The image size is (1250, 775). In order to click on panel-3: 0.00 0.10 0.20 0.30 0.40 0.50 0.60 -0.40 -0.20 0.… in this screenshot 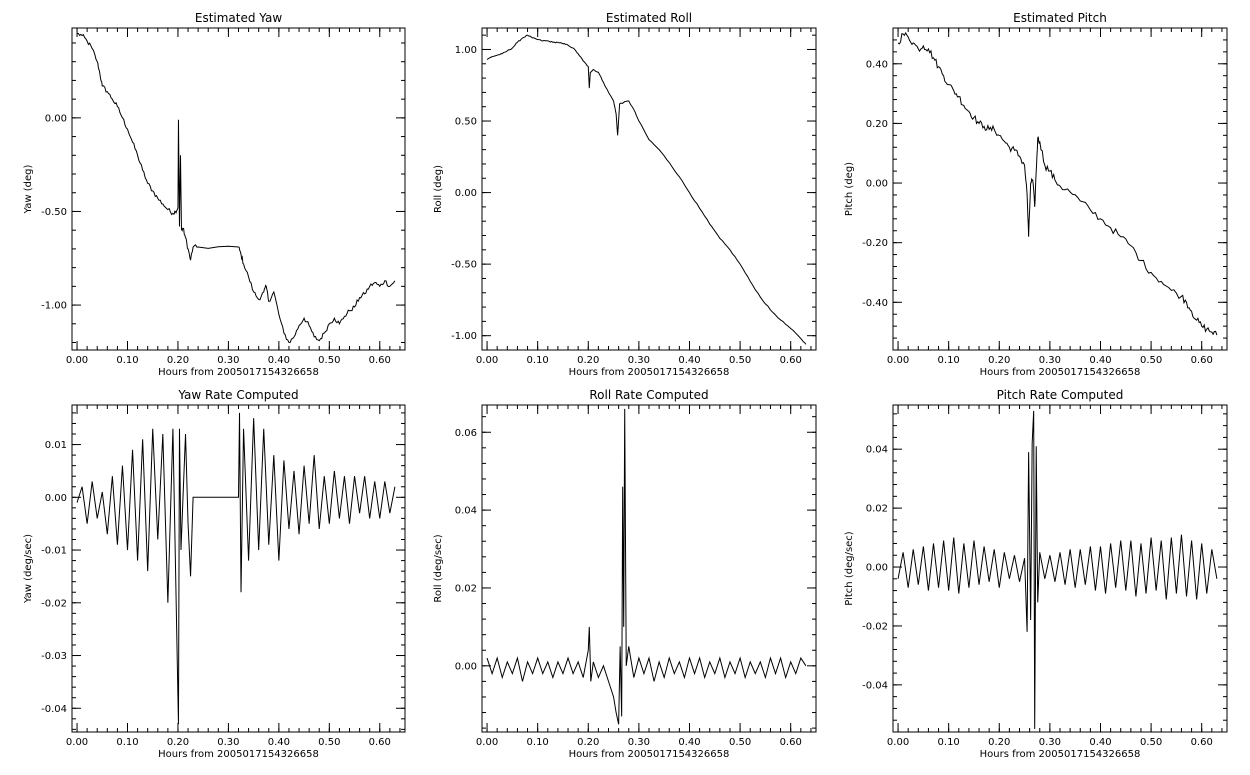, I will do `click(1036, 194)`.